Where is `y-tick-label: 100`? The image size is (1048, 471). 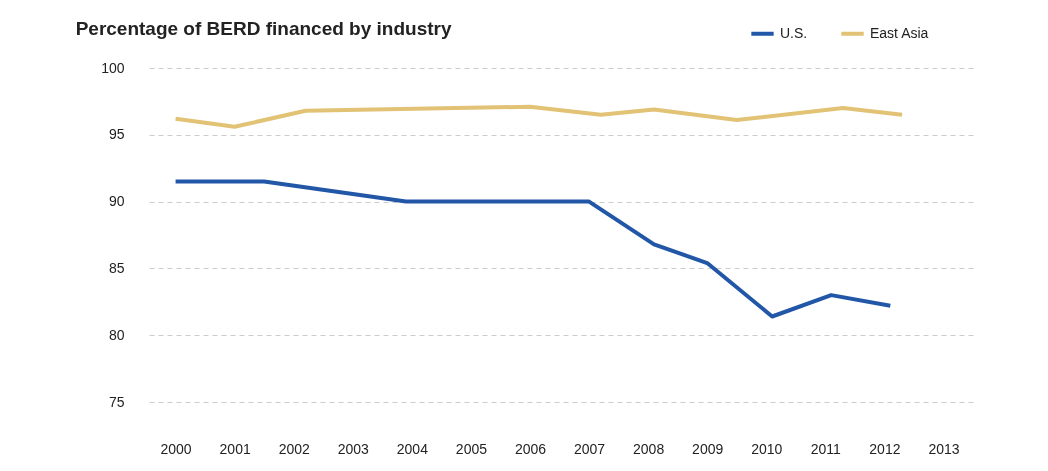 y-tick-label: 100 is located at coordinates (113, 67).